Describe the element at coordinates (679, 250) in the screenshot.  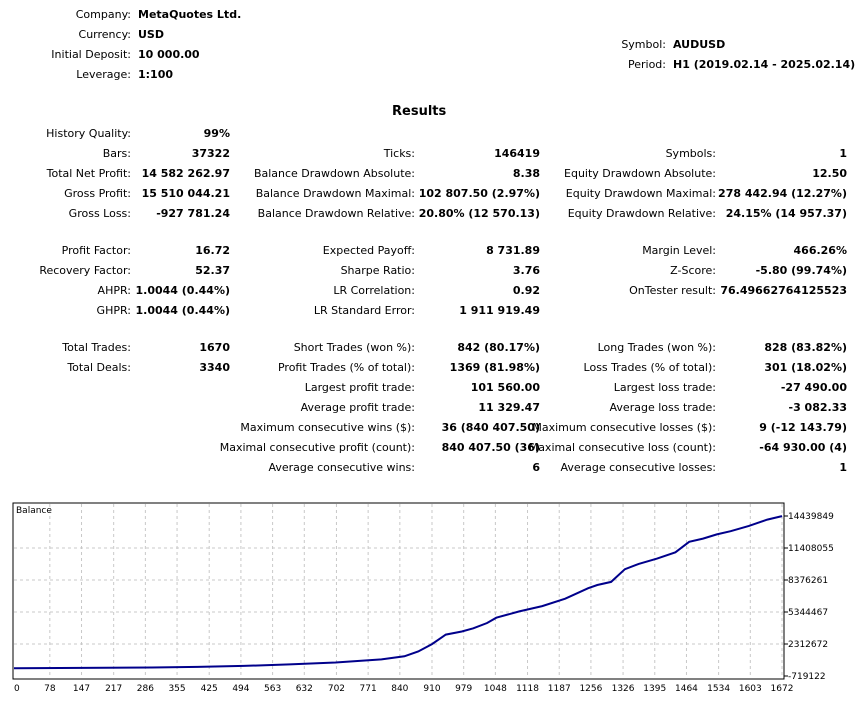
I see `stat-label: Margin Level:` at that location.